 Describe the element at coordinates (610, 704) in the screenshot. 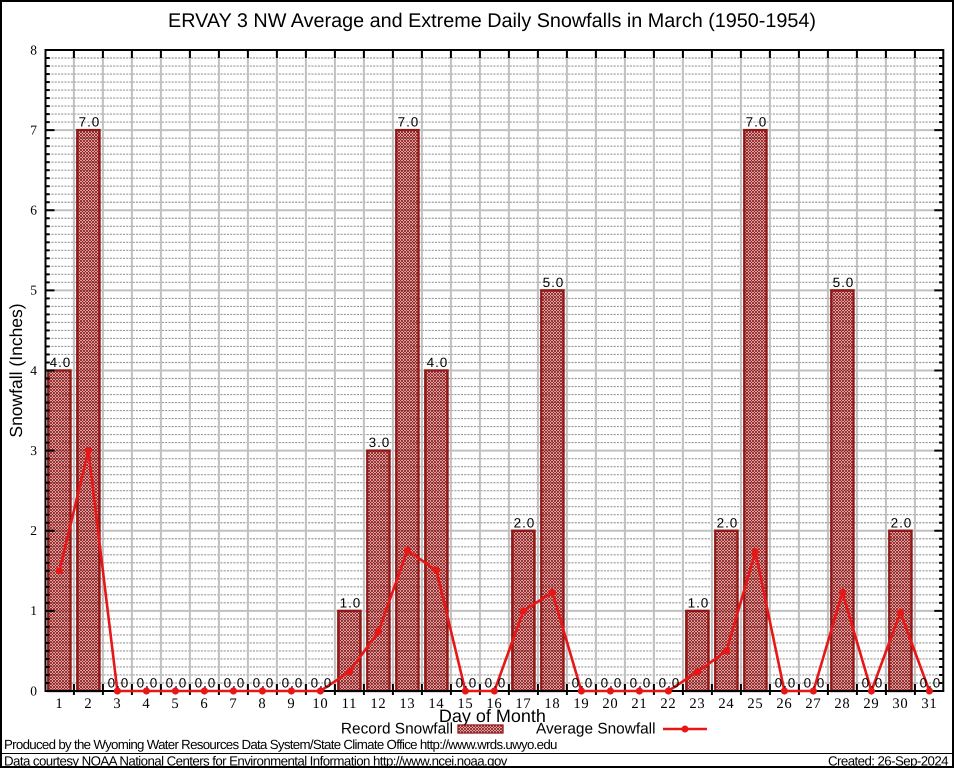

I see `svg-text: 20` at that location.